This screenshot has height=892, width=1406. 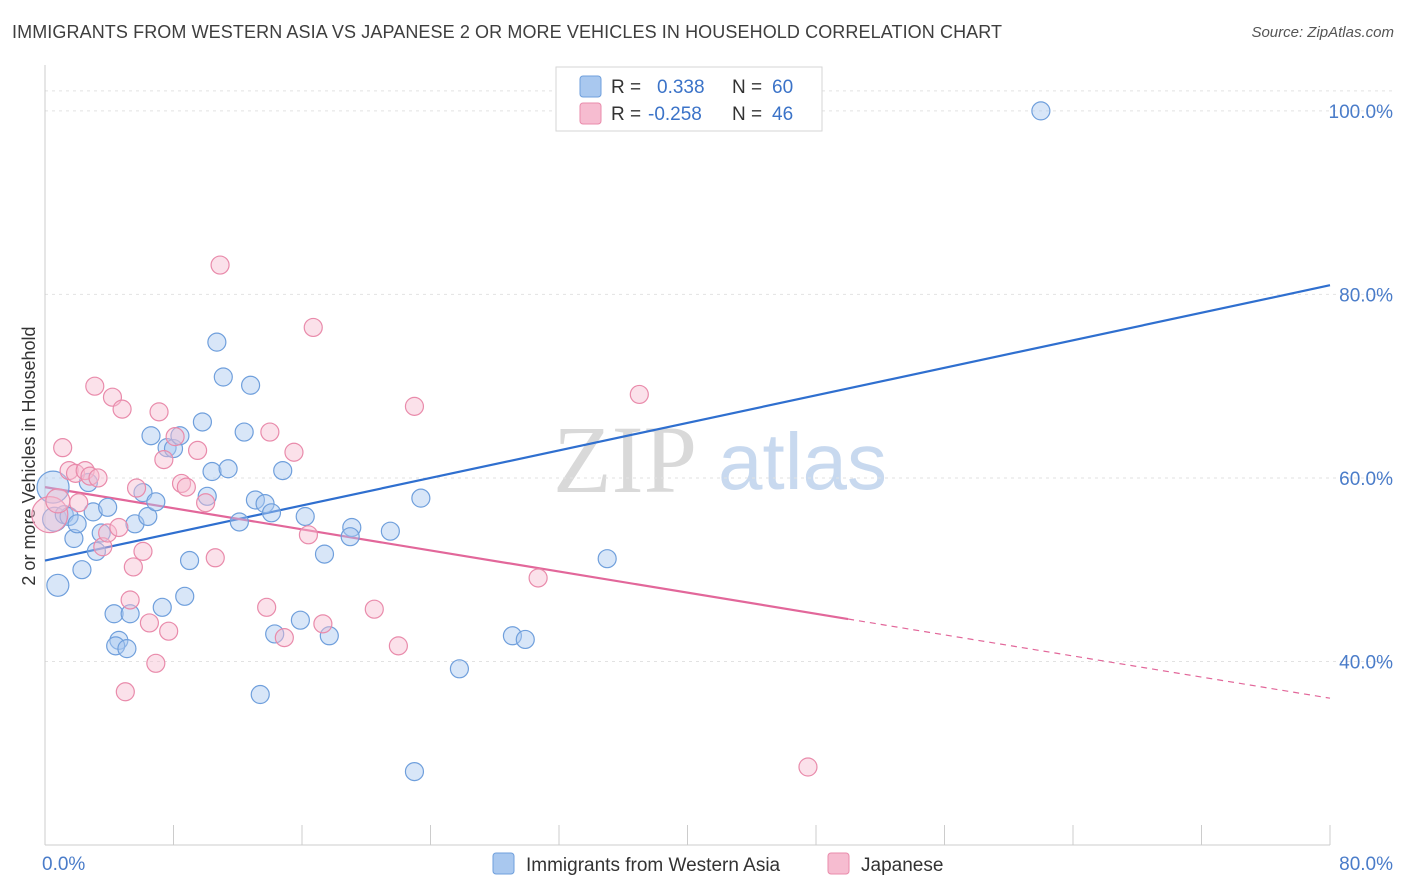 What do you see at coordinates (626, 114) in the screenshot?
I see `legend-r-label-pink: R =` at bounding box center [626, 114].